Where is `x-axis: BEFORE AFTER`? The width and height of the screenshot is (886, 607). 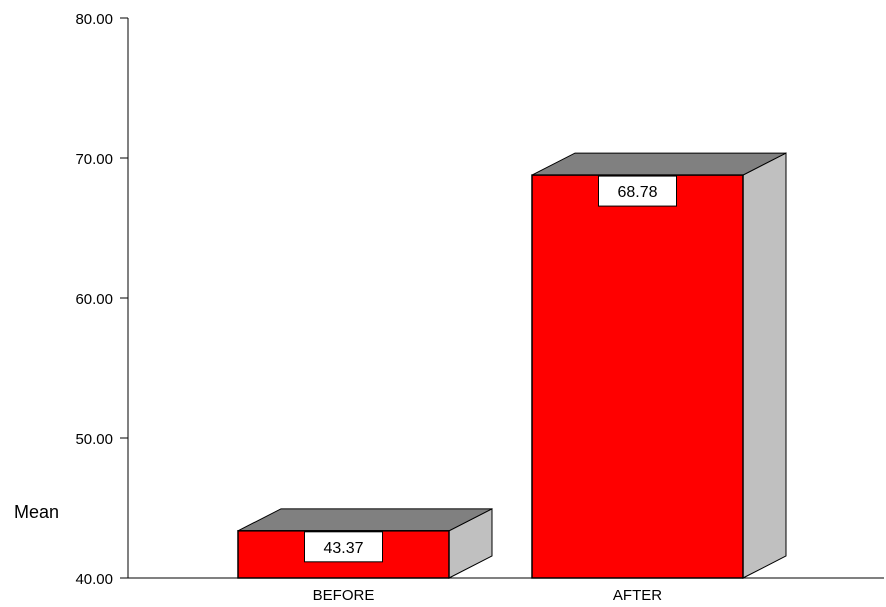 x-axis: BEFORE AFTER is located at coordinates (506, 590).